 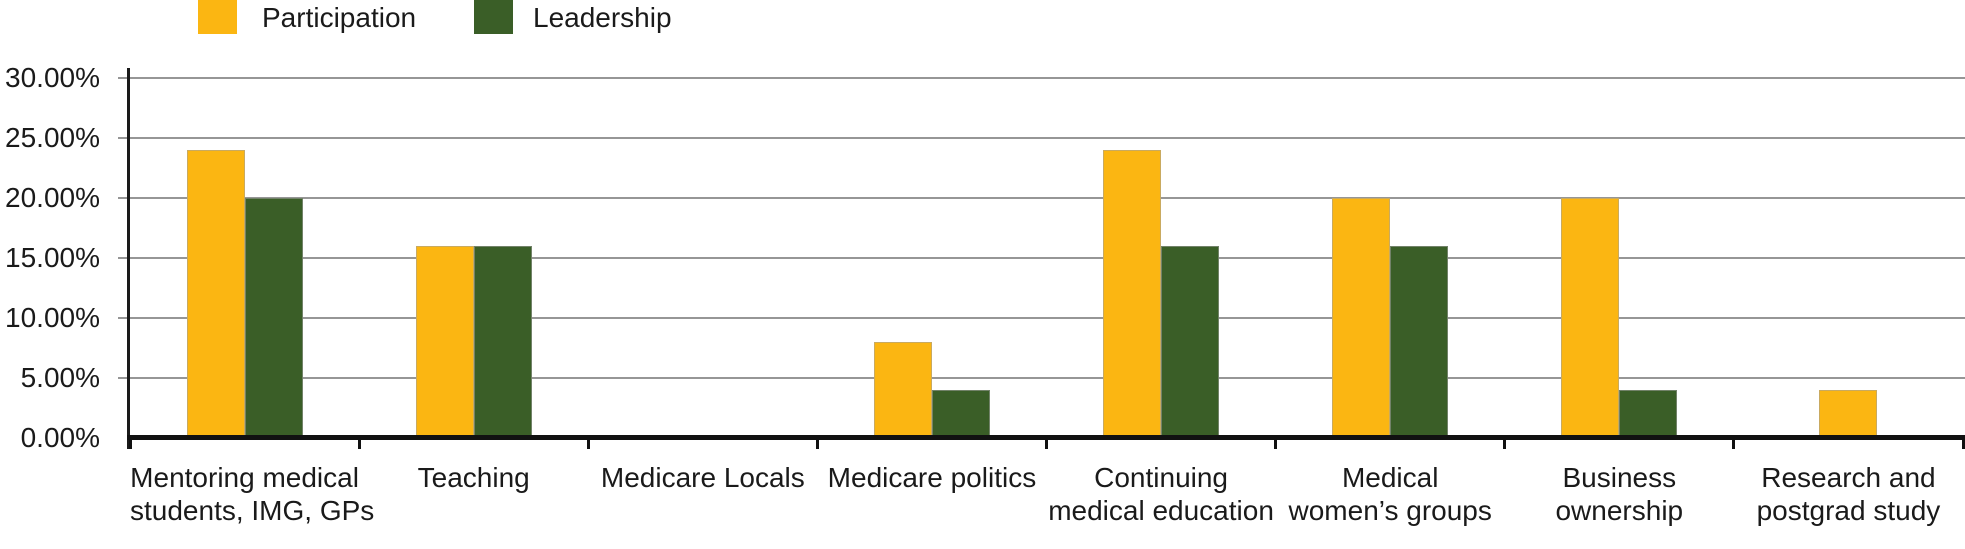 I want to click on y-axis-tick-label: 0.00%, so click(x=60, y=437).